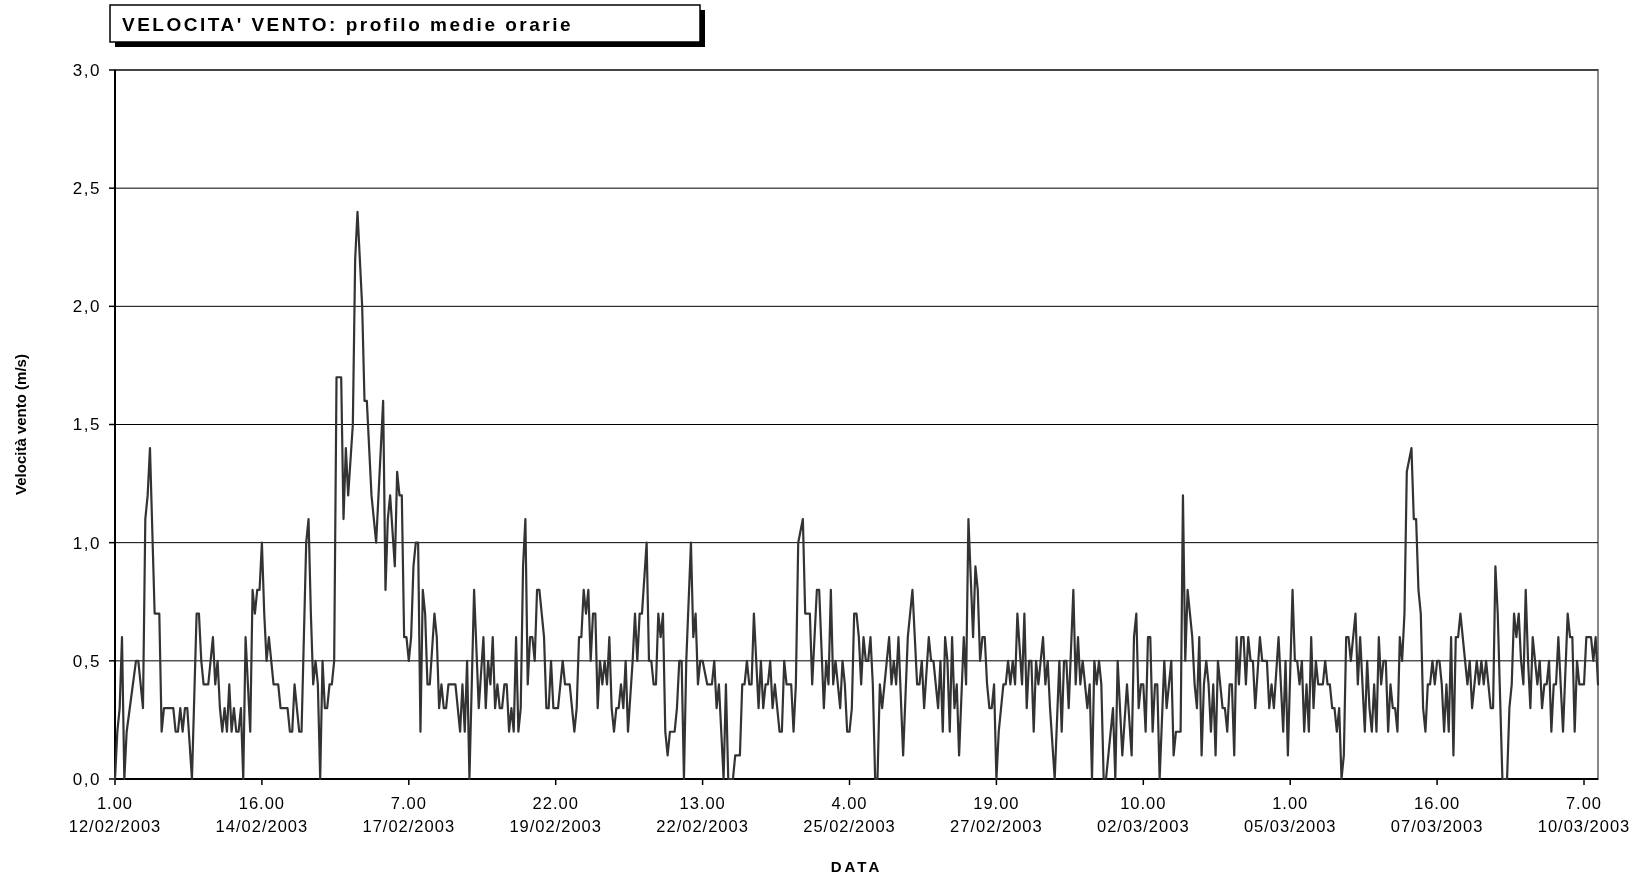 The width and height of the screenshot is (1643, 882). I want to click on x-tick-label: 22.00 19/02/2003, so click(555, 814).